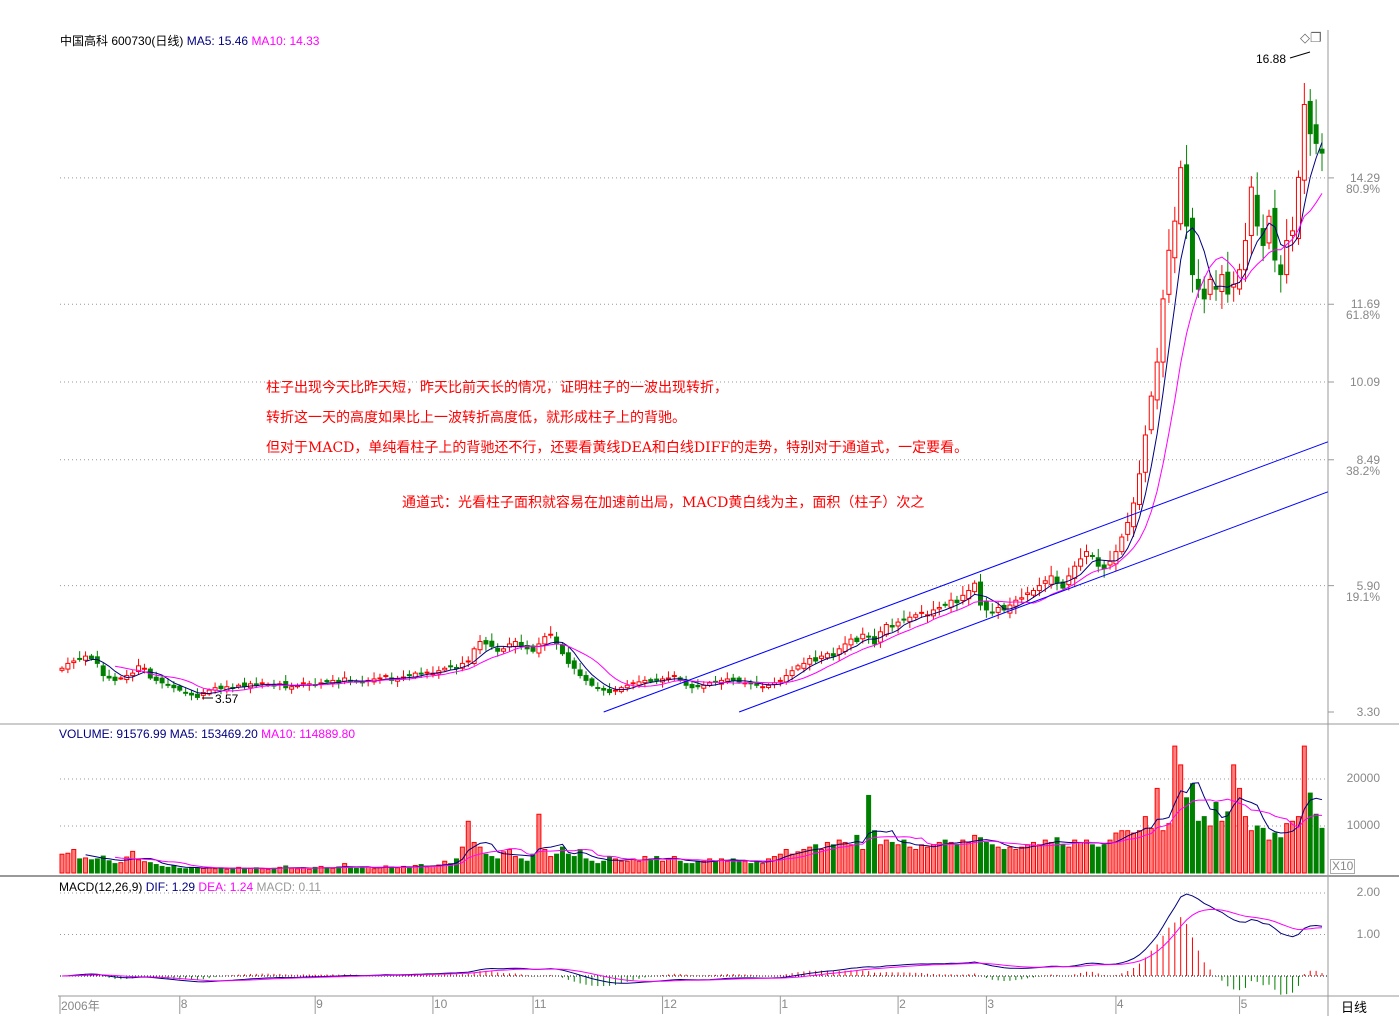 The height and width of the screenshot is (1016, 1399). What do you see at coordinates (217, 41) in the screenshot?
I see `ma5-value: MA5: 15.46` at bounding box center [217, 41].